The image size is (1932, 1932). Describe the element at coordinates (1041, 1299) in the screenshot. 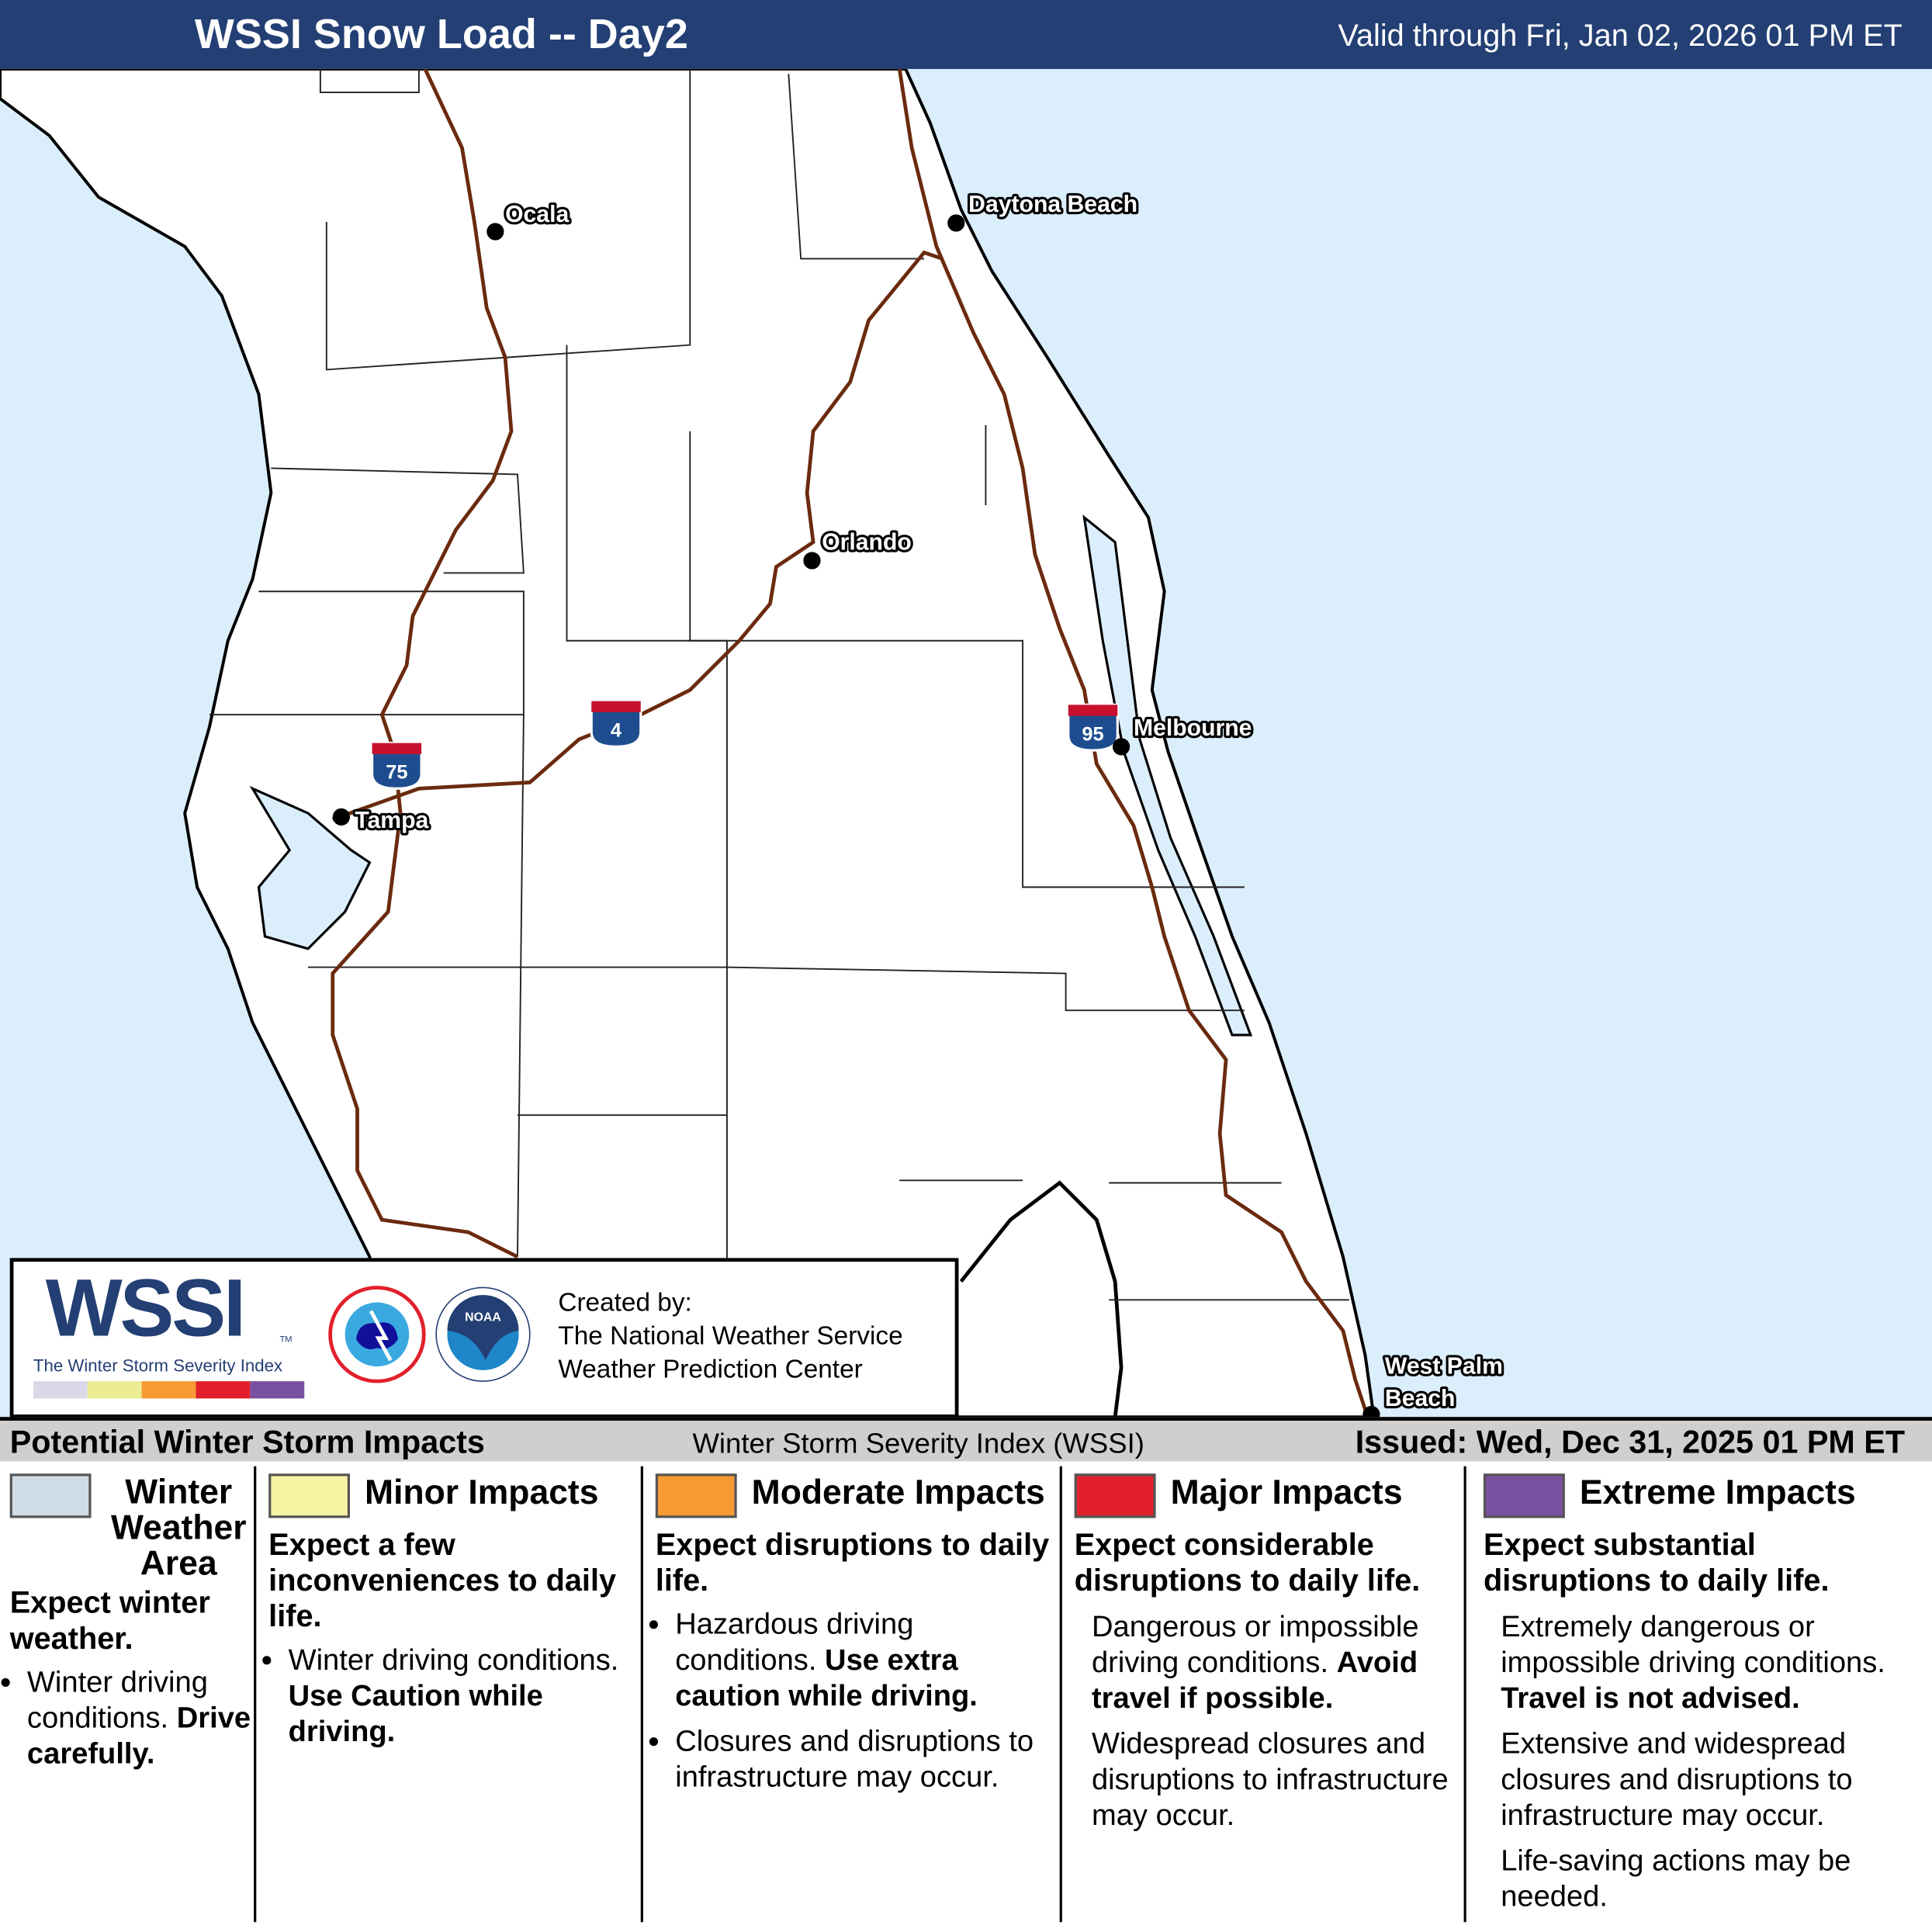

I see `lake-okeechobee-shore` at that location.